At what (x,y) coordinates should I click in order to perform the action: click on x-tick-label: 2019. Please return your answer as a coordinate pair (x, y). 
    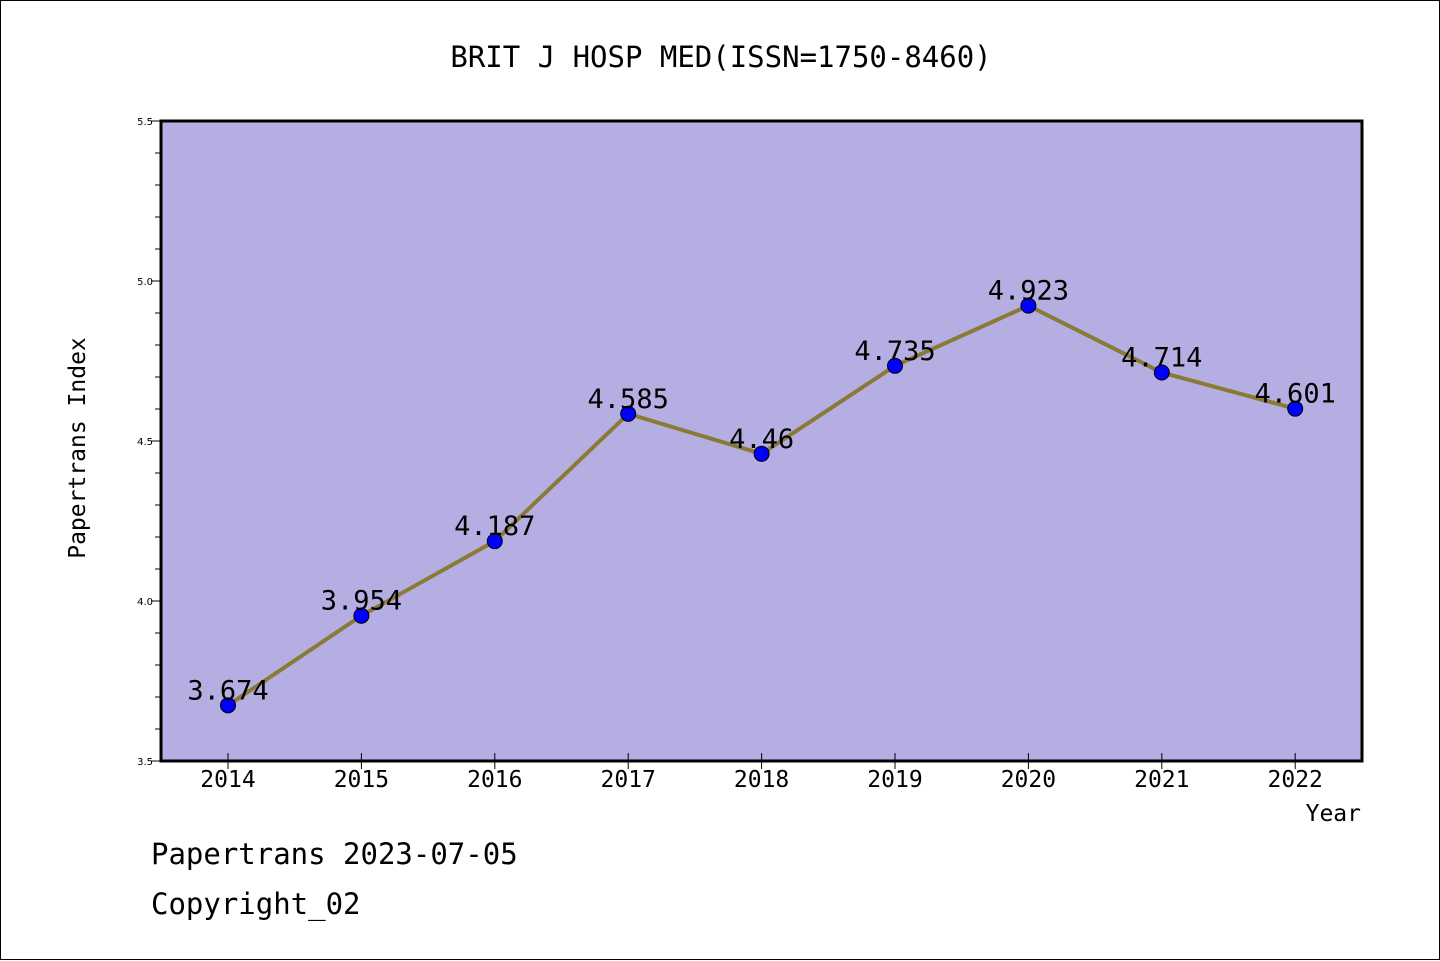
    Looking at the image, I should click on (894, 780).